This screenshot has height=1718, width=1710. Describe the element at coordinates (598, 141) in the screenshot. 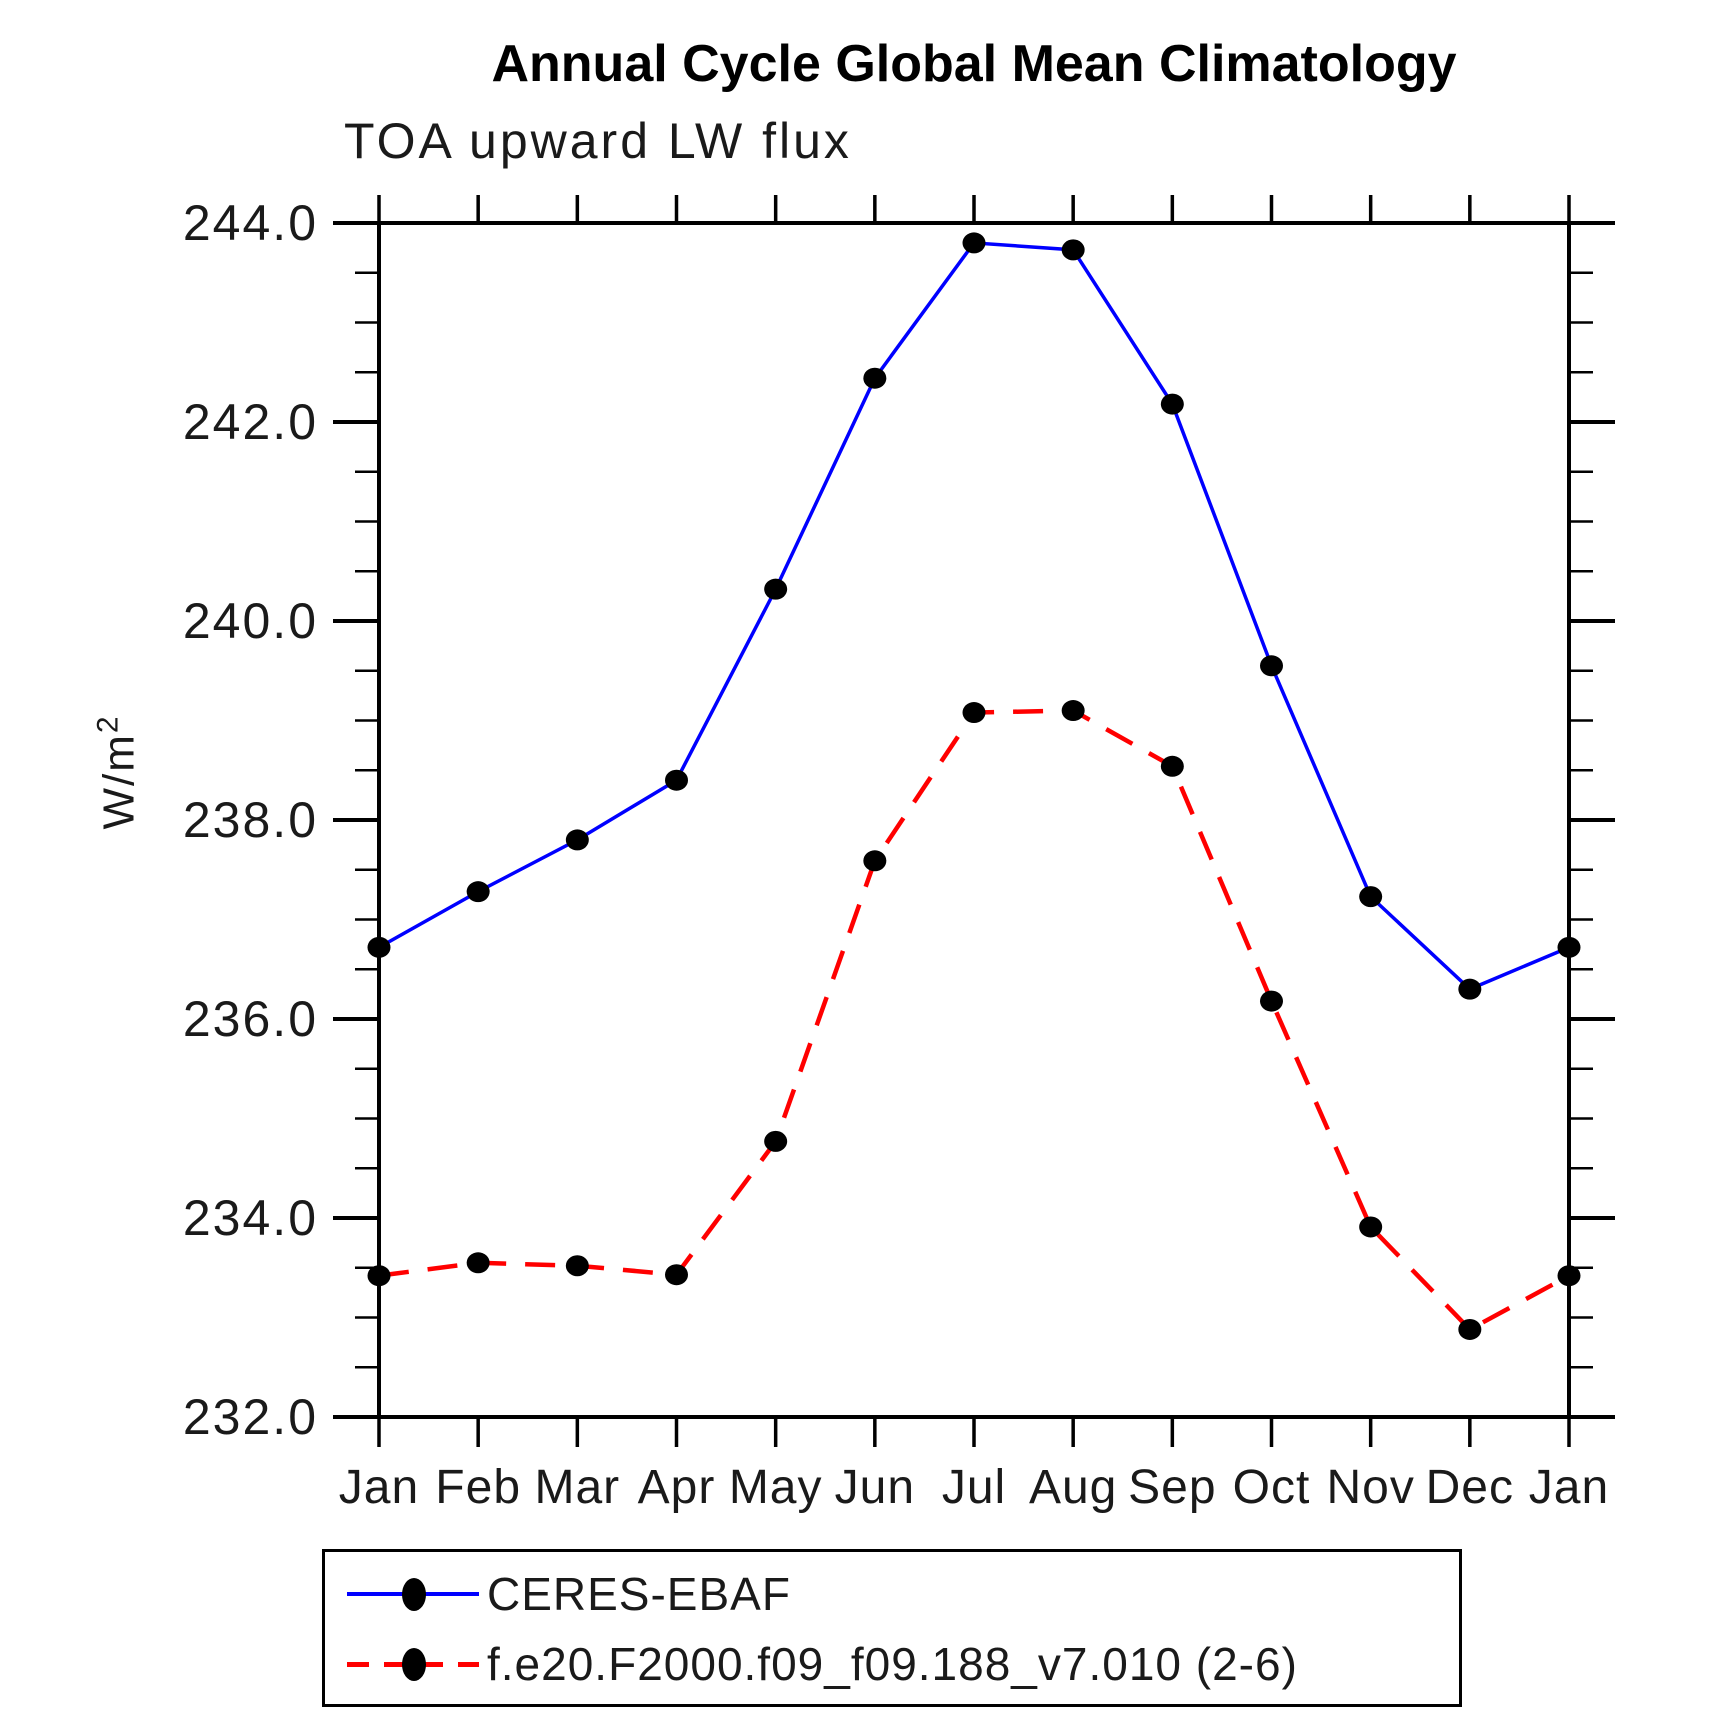

I see `chart-subtitle: TOA upward LW flux` at that location.